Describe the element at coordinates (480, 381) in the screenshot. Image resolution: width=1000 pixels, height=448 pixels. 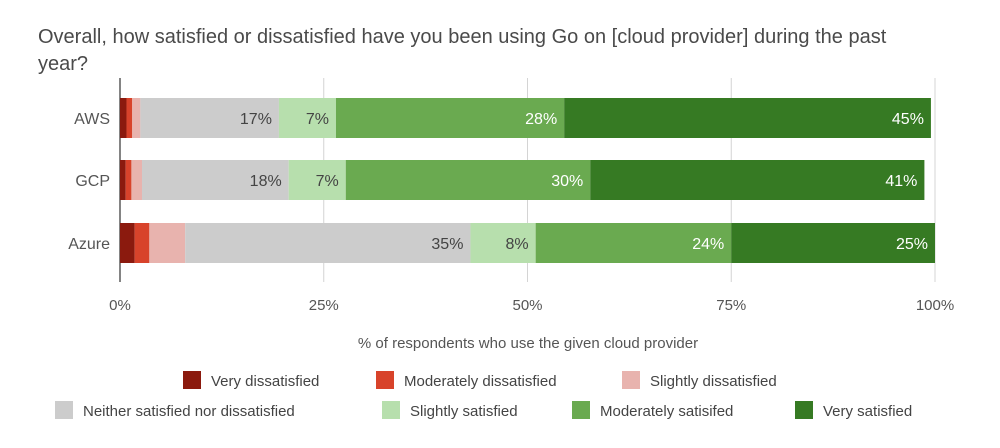
I see `legend-label: Moderately dissatisfied` at that location.